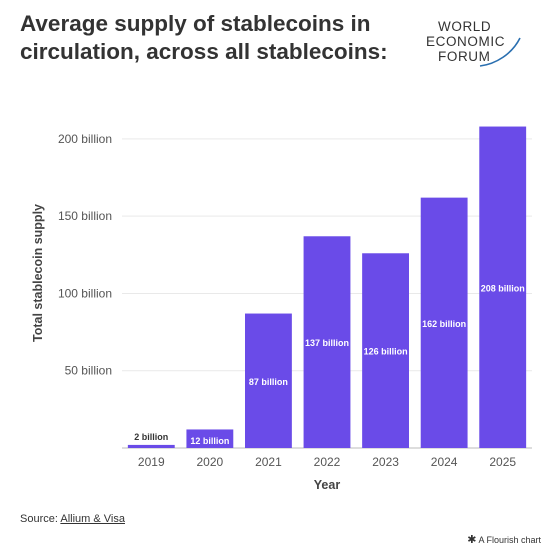 This screenshot has height=554, width=549. What do you see at coordinates (502, 462) in the screenshot?
I see `x-tick-label: 2025` at bounding box center [502, 462].